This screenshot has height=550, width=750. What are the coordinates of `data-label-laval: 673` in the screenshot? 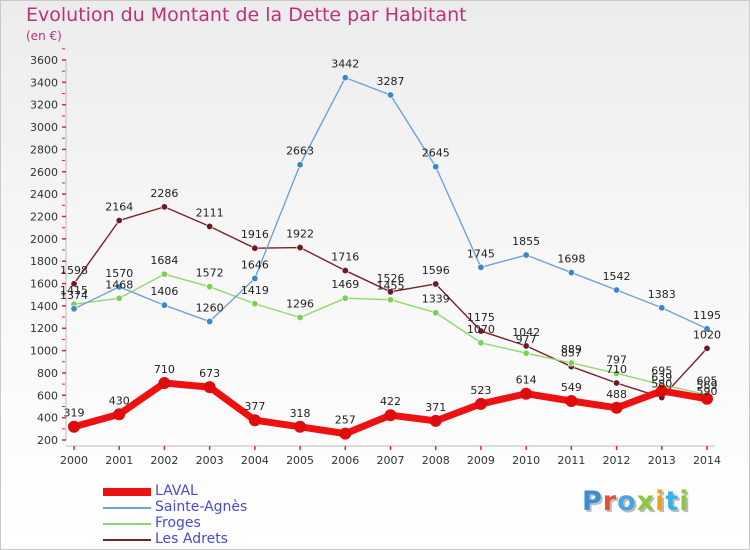 It's located at (209, 373).